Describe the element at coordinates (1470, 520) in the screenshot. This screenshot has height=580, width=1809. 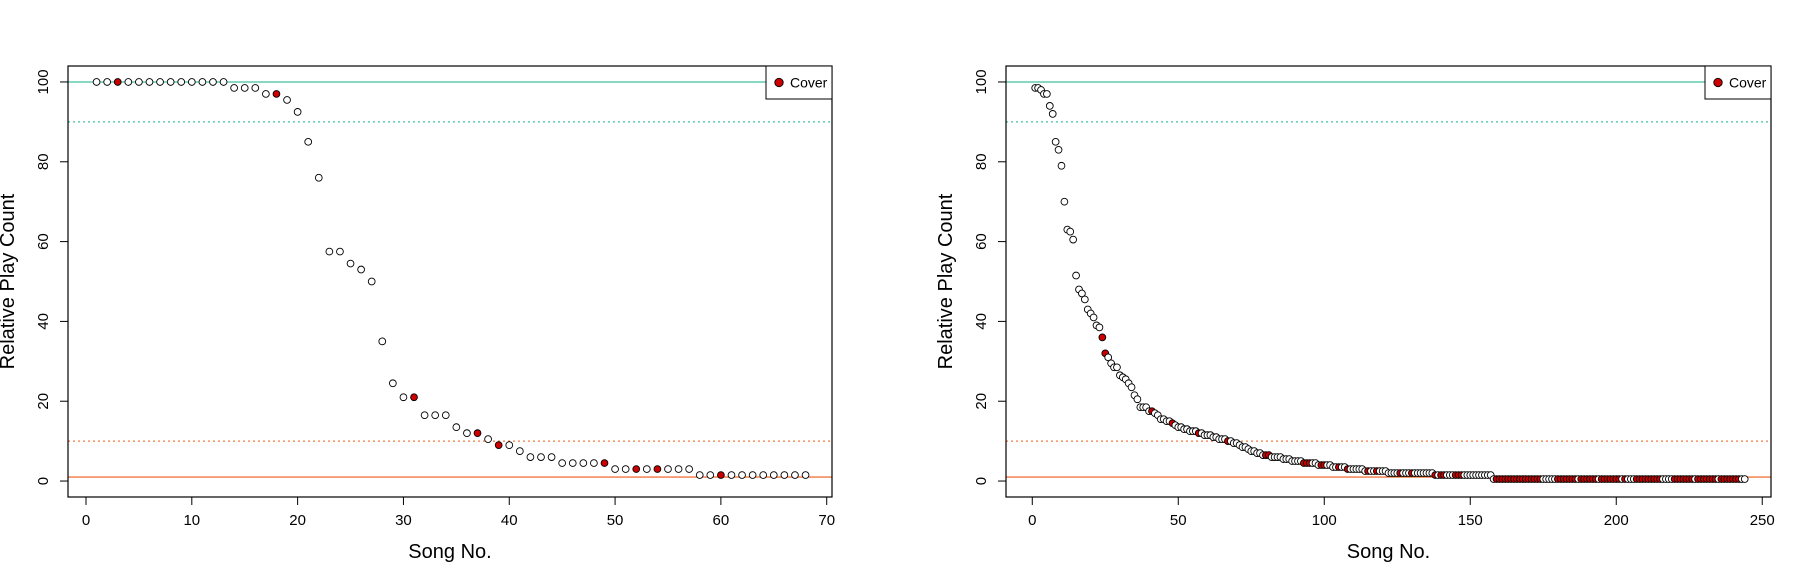
I see `x-tick-label: 150` at that location.